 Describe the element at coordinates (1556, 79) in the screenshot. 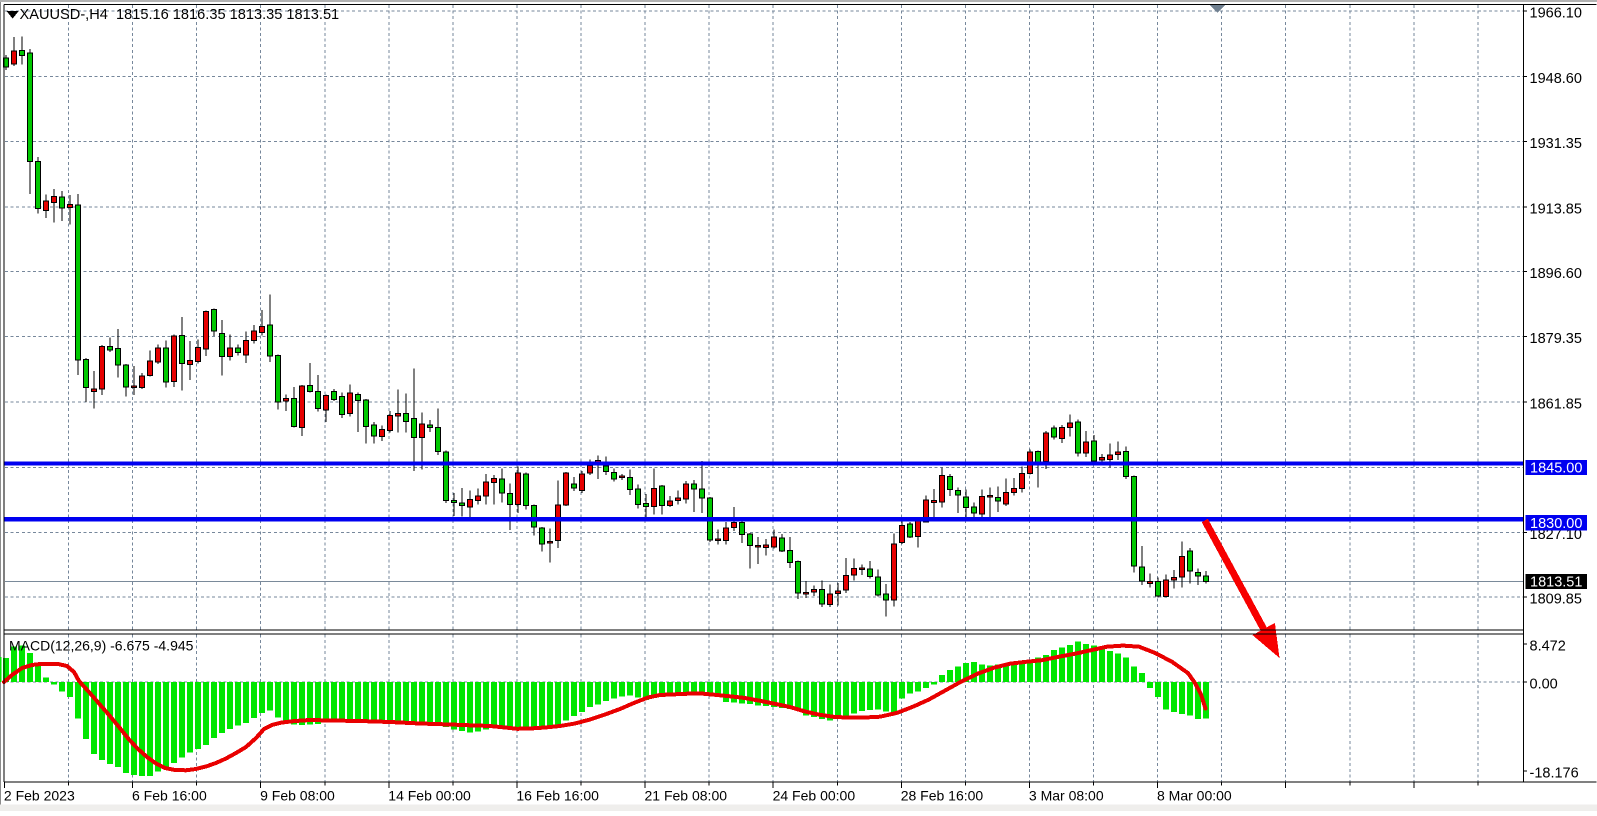

I see `svg-text: 1948.60` at that location.